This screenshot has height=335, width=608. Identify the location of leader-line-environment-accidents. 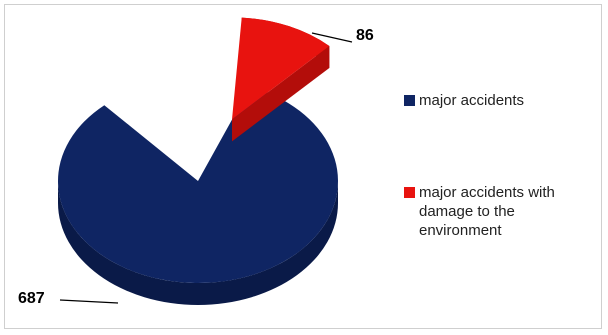
(332, 37).